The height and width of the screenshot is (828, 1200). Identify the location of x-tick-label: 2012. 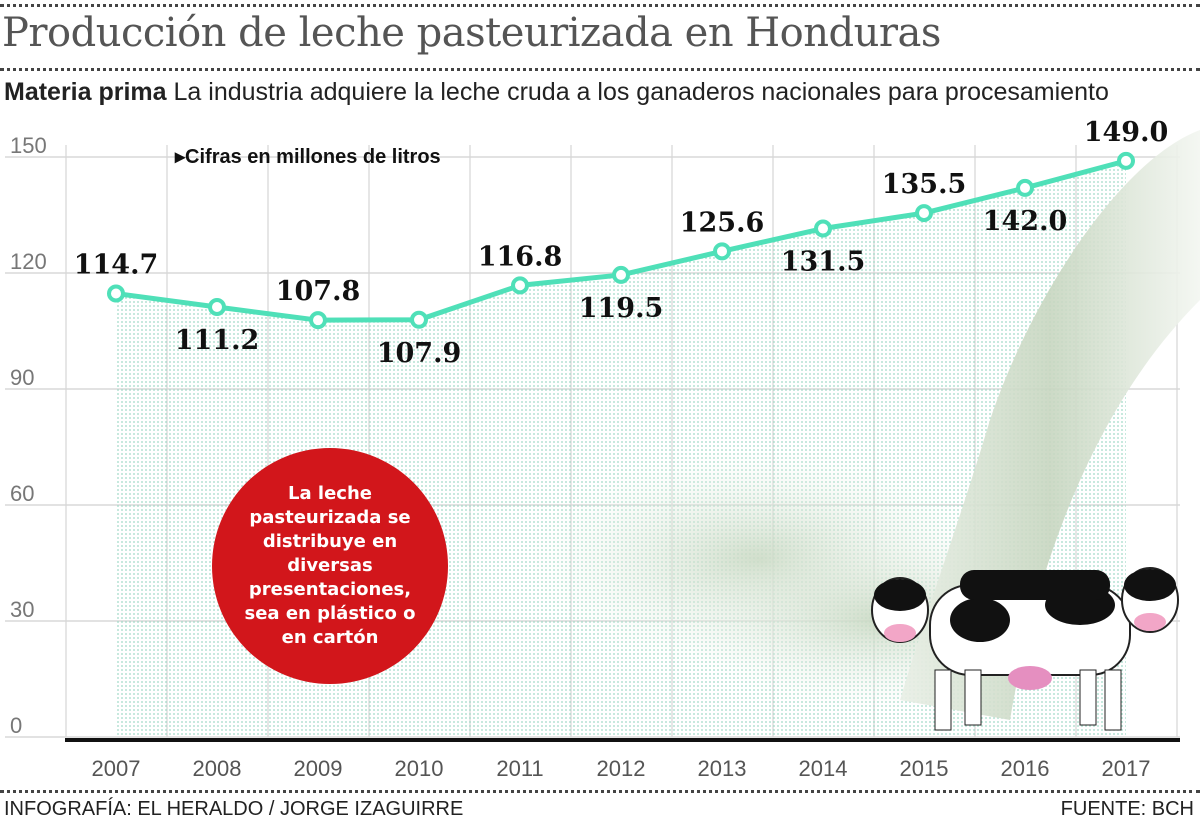
(621, 768).